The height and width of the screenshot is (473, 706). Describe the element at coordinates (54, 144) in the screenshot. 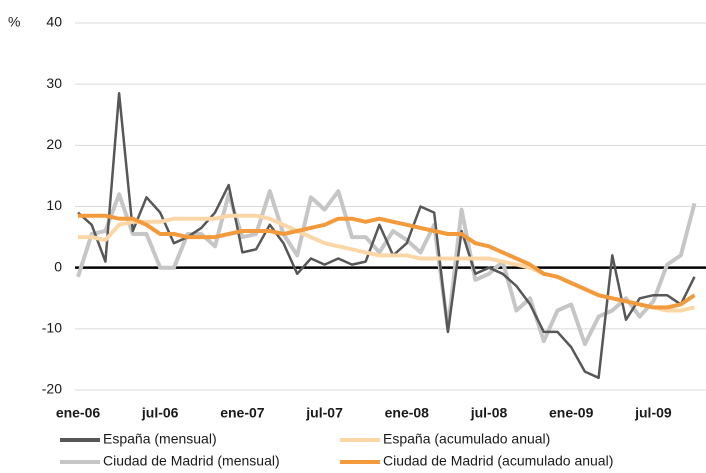

I see `y-tick-label: 20` at that location.